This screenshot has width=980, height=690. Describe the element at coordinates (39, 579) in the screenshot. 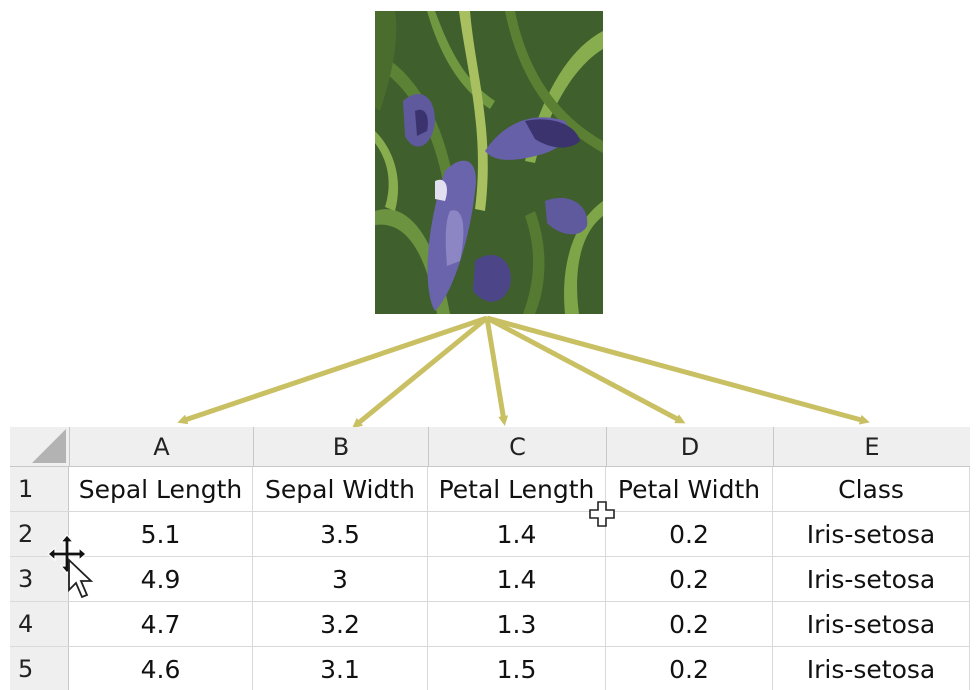

I see `row-header: 3` at that location.